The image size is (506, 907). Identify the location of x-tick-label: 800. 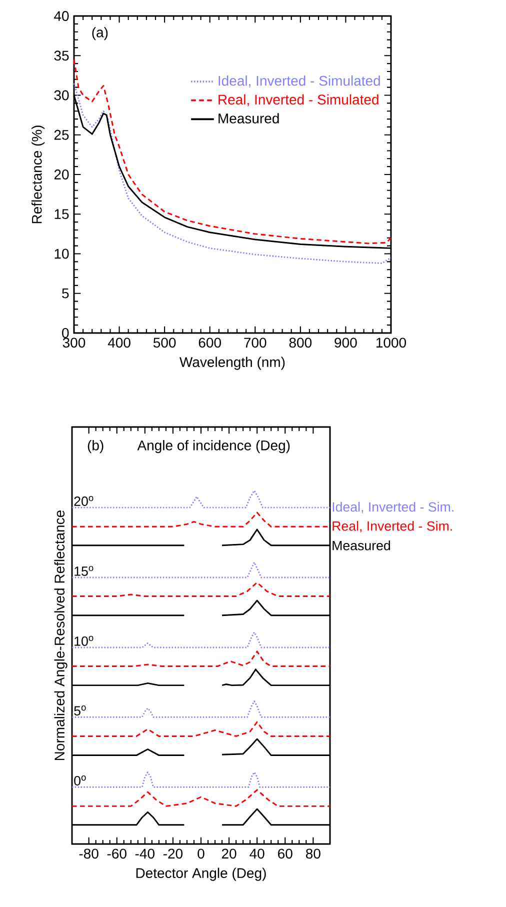
(300, 343).